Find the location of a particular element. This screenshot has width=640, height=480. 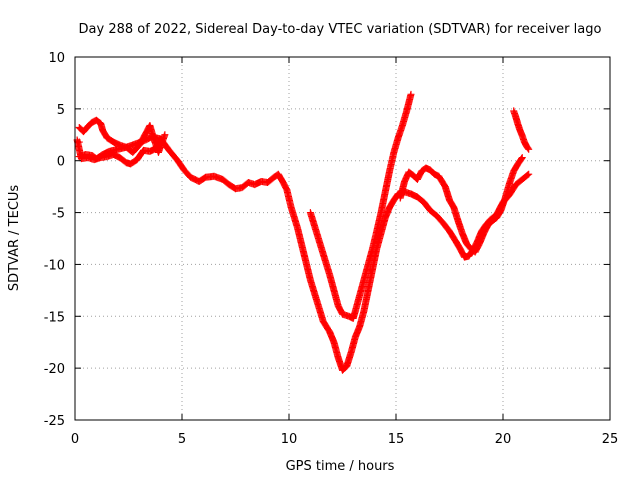

y-tick-label: 5 is located at coordinates (61, 110).